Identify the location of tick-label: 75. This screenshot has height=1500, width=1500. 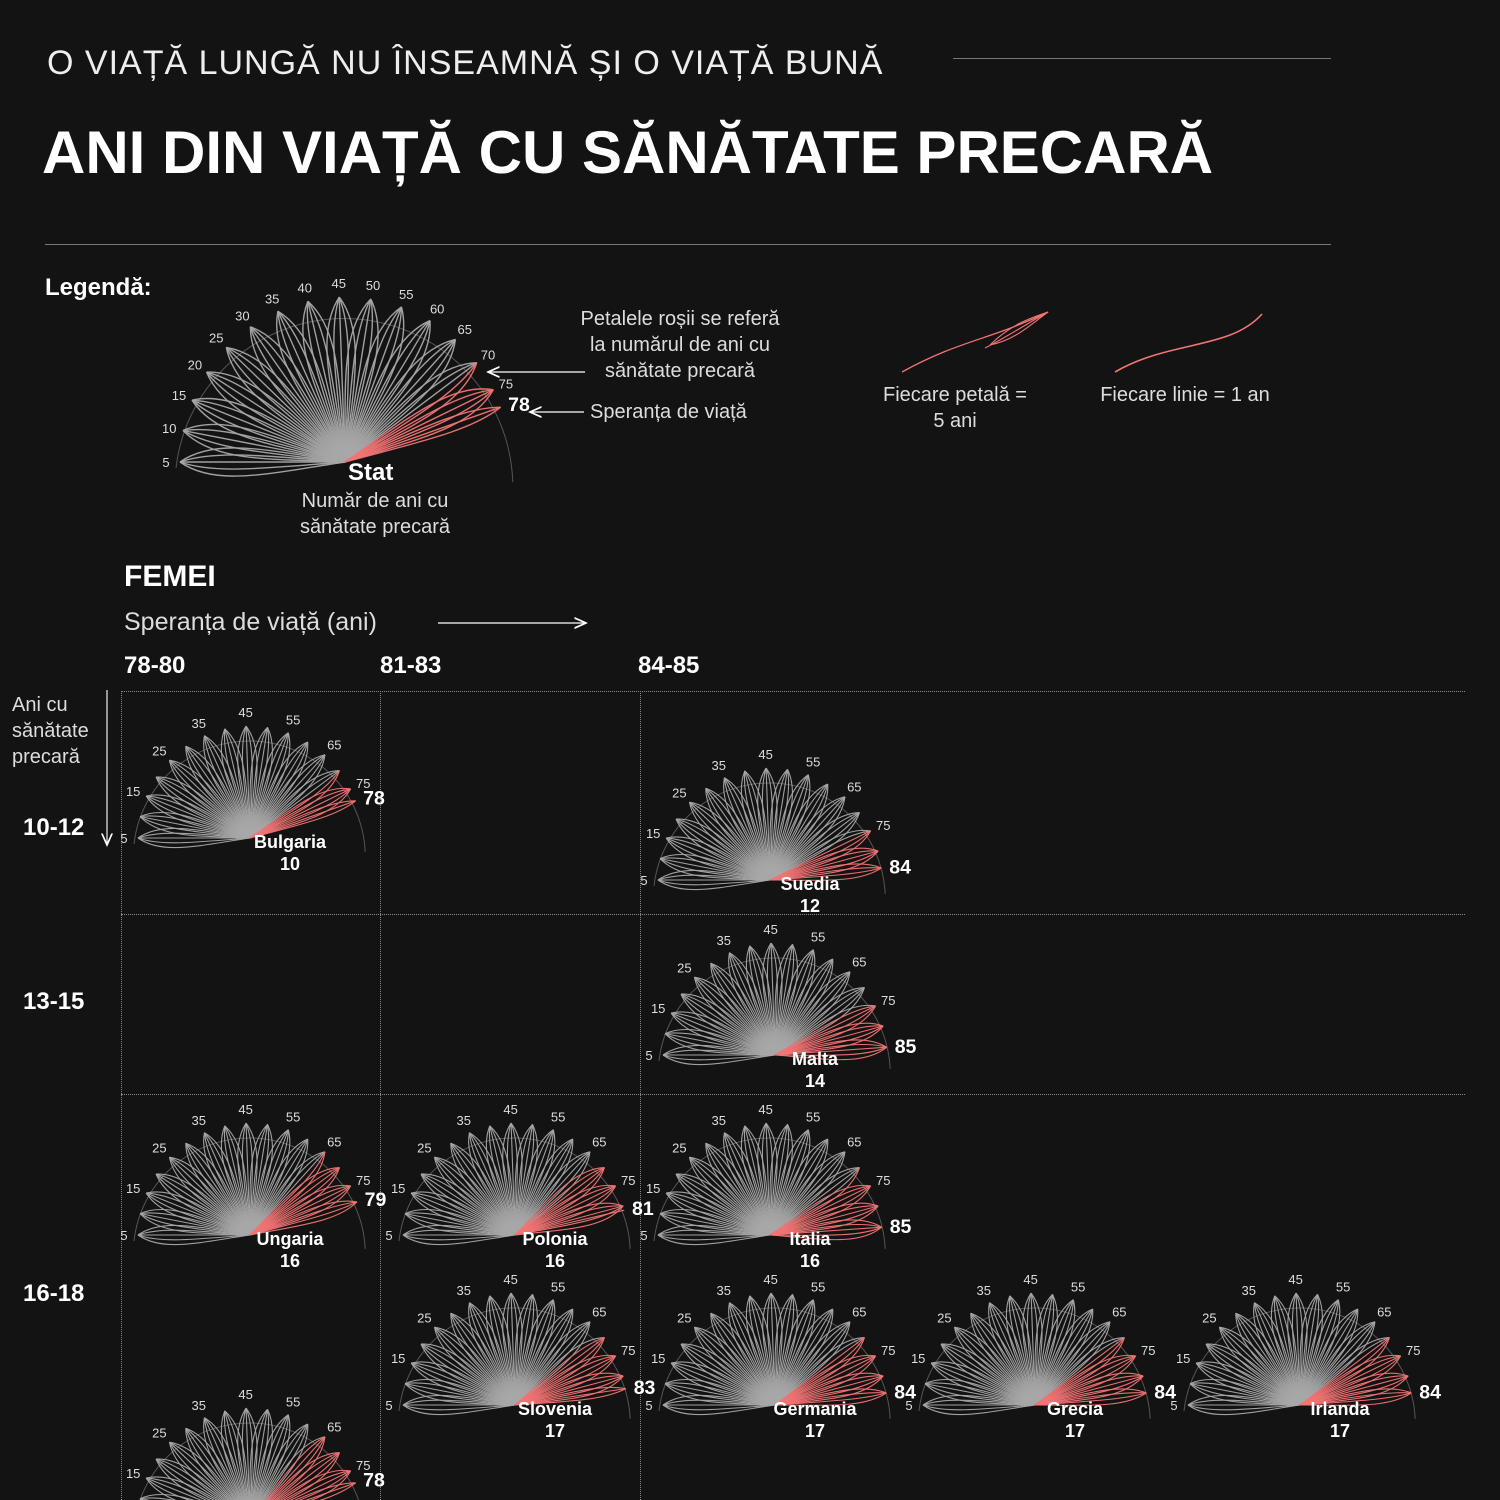
(888, 1000).